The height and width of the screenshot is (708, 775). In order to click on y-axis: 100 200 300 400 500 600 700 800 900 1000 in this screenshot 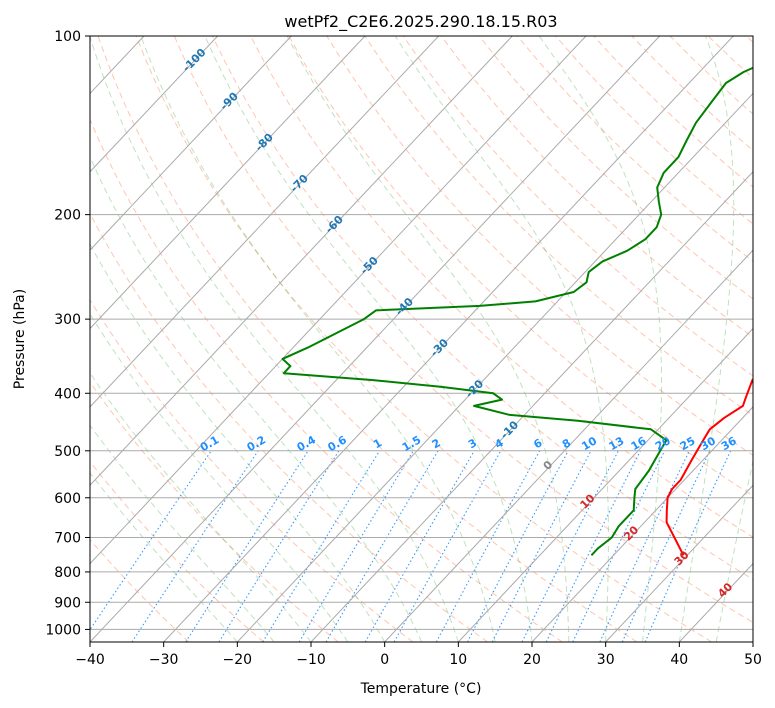, I will do `click(67, 333)`.